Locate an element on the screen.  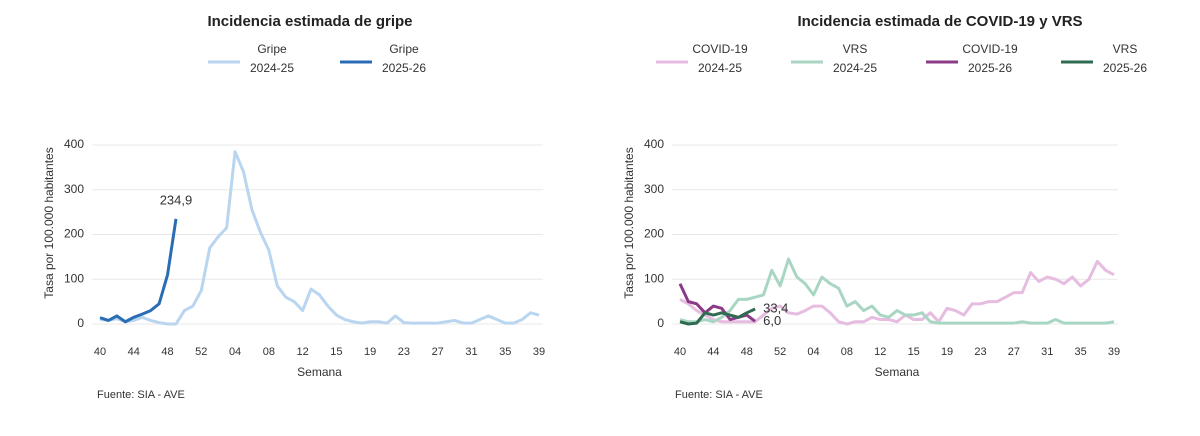
chart-title: Incidencia estimada de COVID-19 y VRS is located at coordinates (939, 21).